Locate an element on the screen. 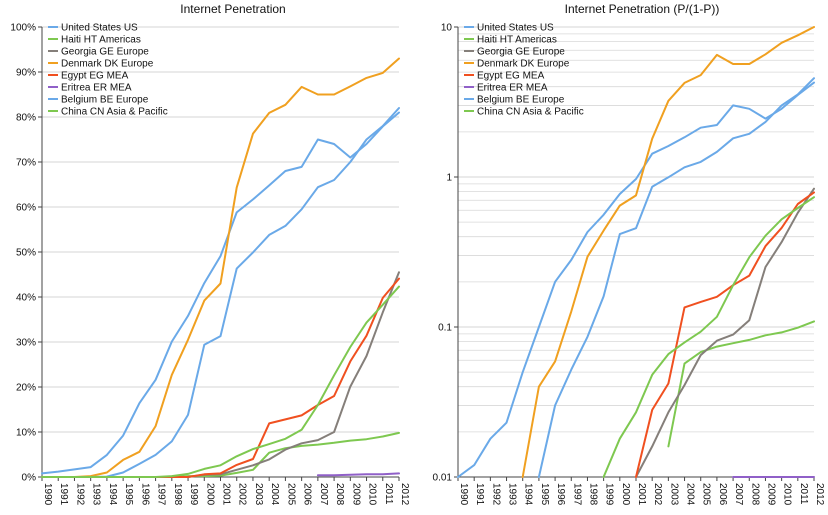 The width and height of the screenshot is (828, 515). y-tick-label: 70% is located at coordinates (26, 163).